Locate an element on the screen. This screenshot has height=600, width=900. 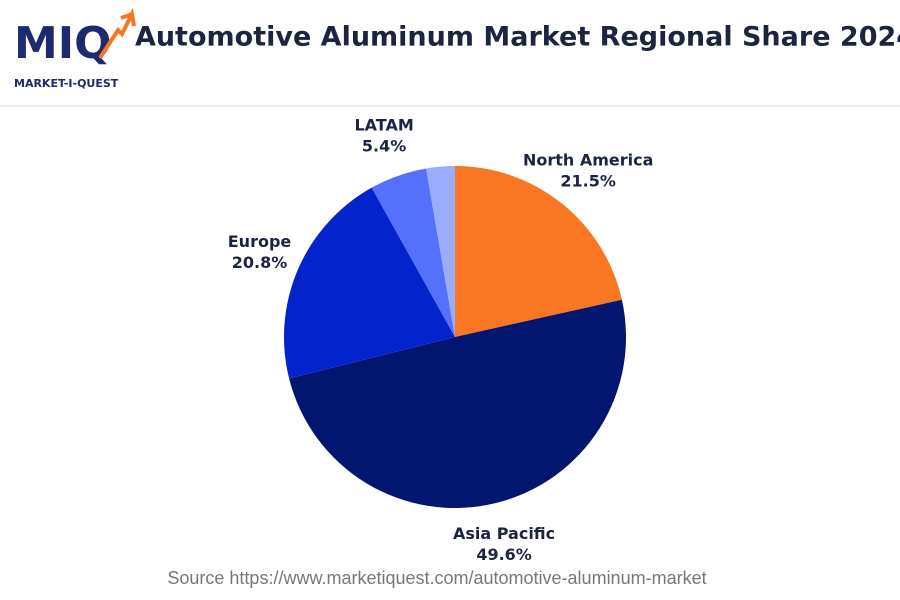
value-label: 5.4% is located at coordinates (384, 146).